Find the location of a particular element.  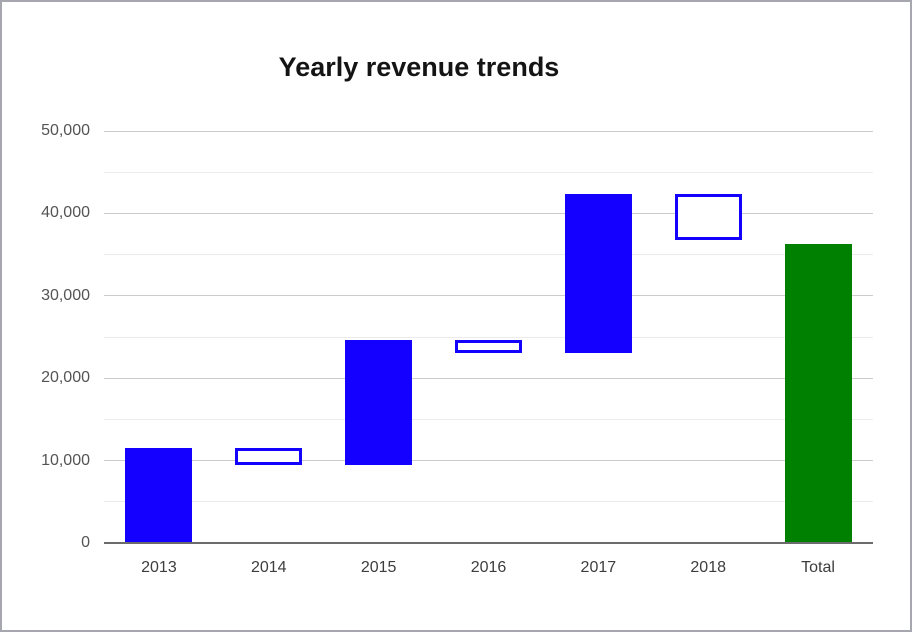

y-axis-tick-label: 40,000 is located at coordinates (65, 213).